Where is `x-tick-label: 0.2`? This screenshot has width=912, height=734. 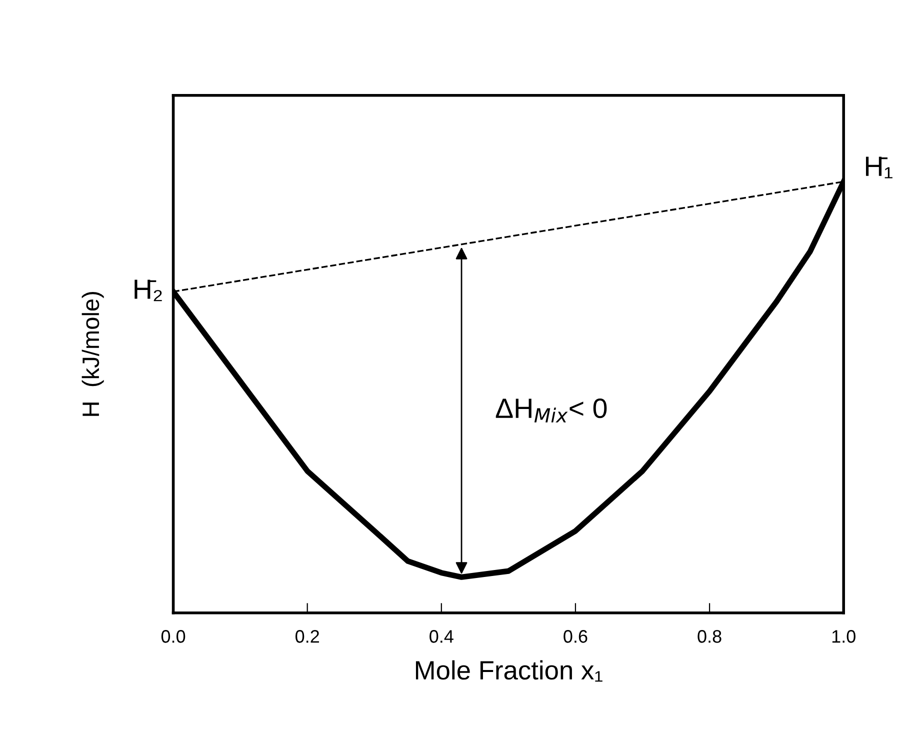
x-tick-label: 0.2 is located at coordinates (307, 636).